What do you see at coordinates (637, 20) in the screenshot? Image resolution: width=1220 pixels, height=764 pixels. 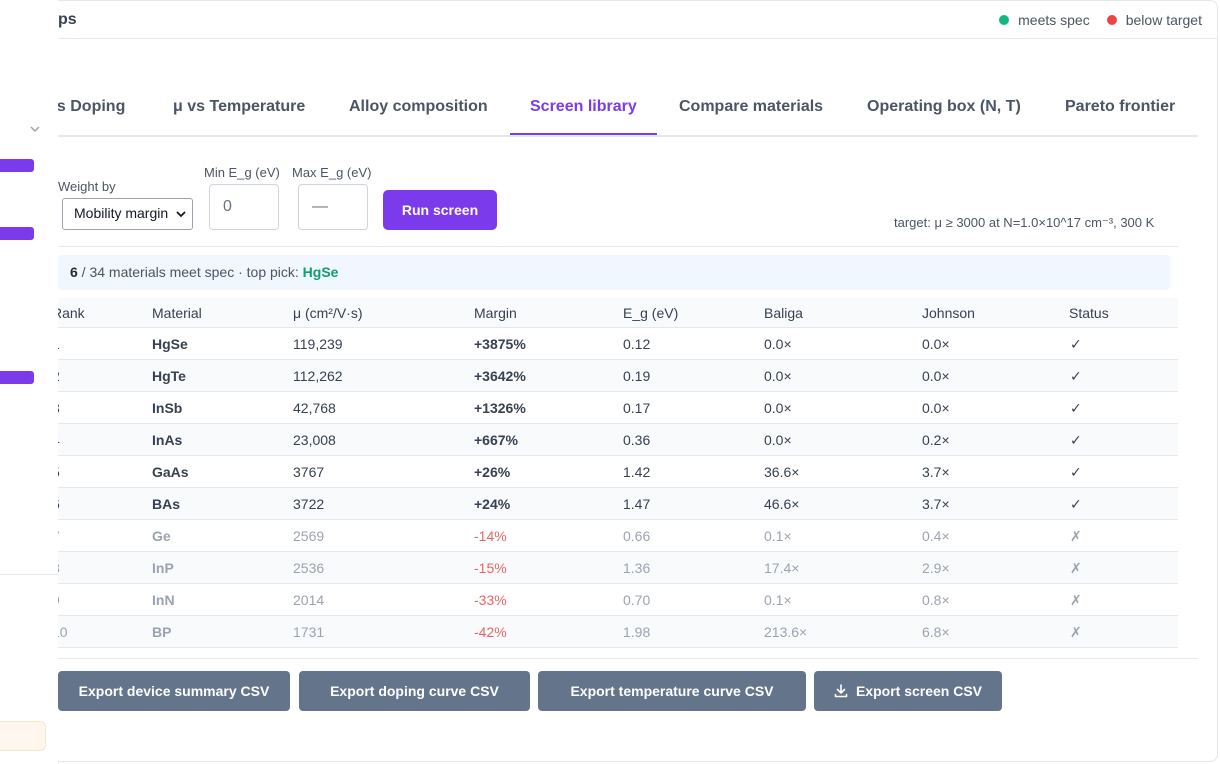 I see `app-header: ps meets spec below target` at bounding box center [637, 20].